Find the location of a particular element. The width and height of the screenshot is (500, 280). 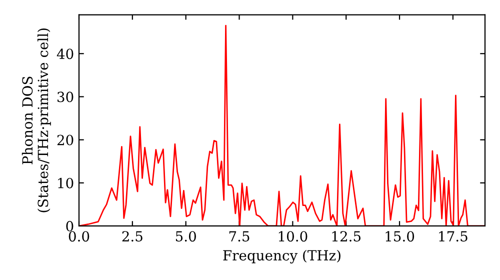

x-tick-label: 0.0 is located at coordinates (79, 236).